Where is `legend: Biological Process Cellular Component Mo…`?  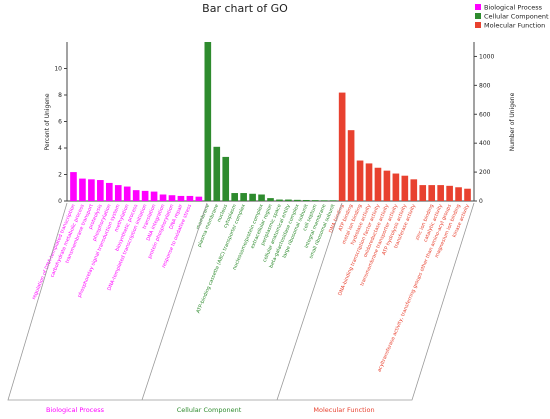 legend: Biological Process Cellular Component Mo… is located at coordinates (512, 17).